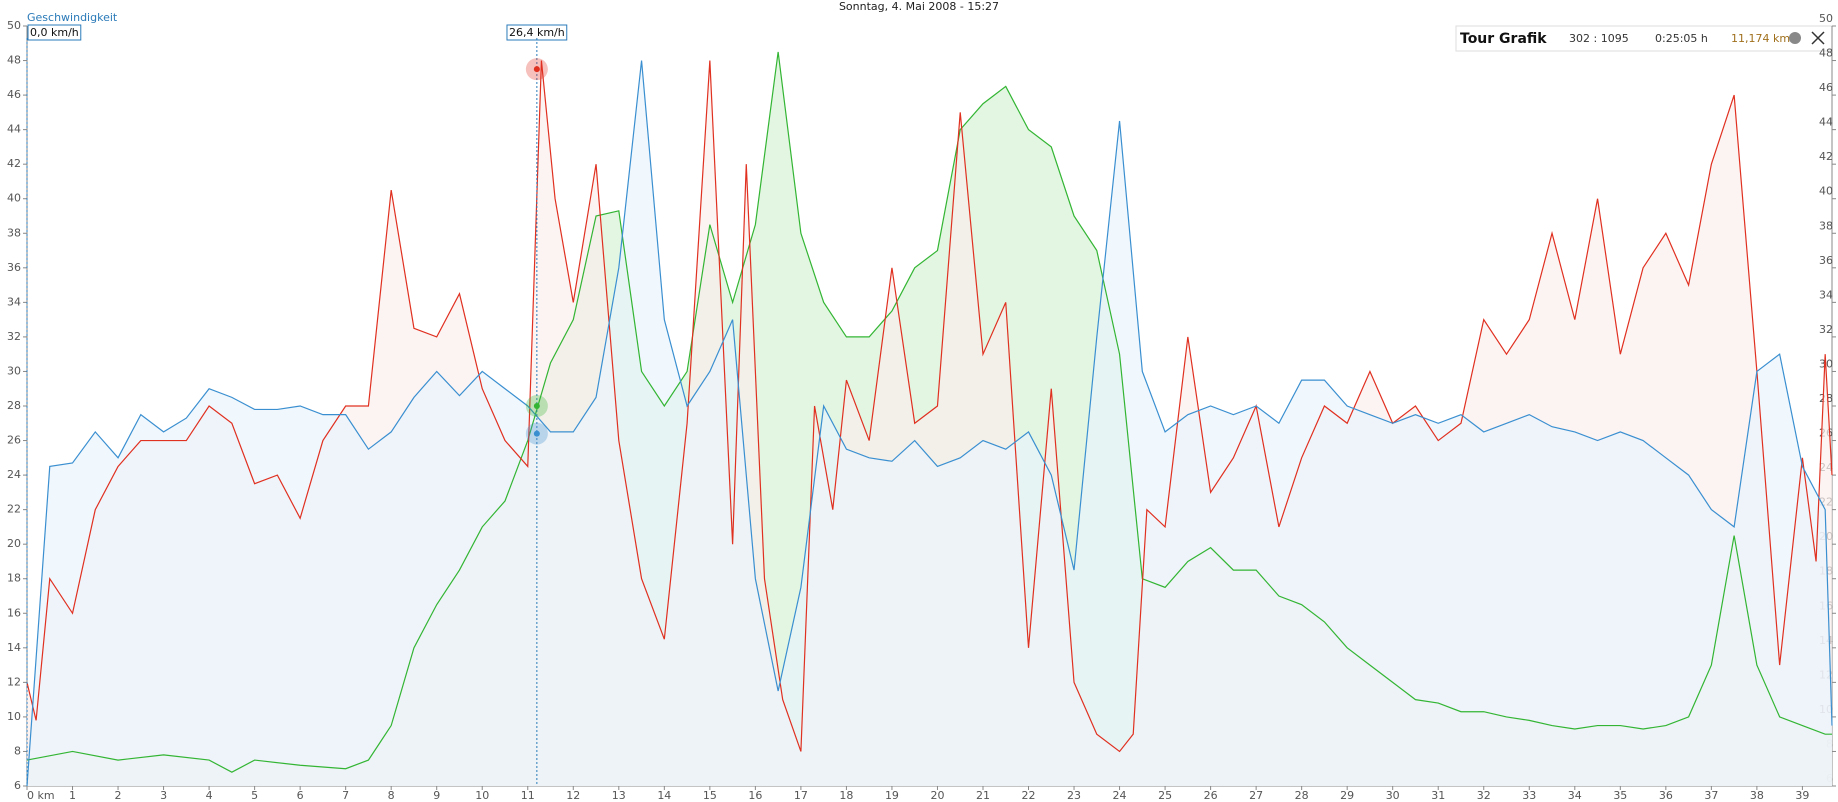  Describe the element at coordinates (1818, 38) in the screenshot. I see `close-button` at that location.